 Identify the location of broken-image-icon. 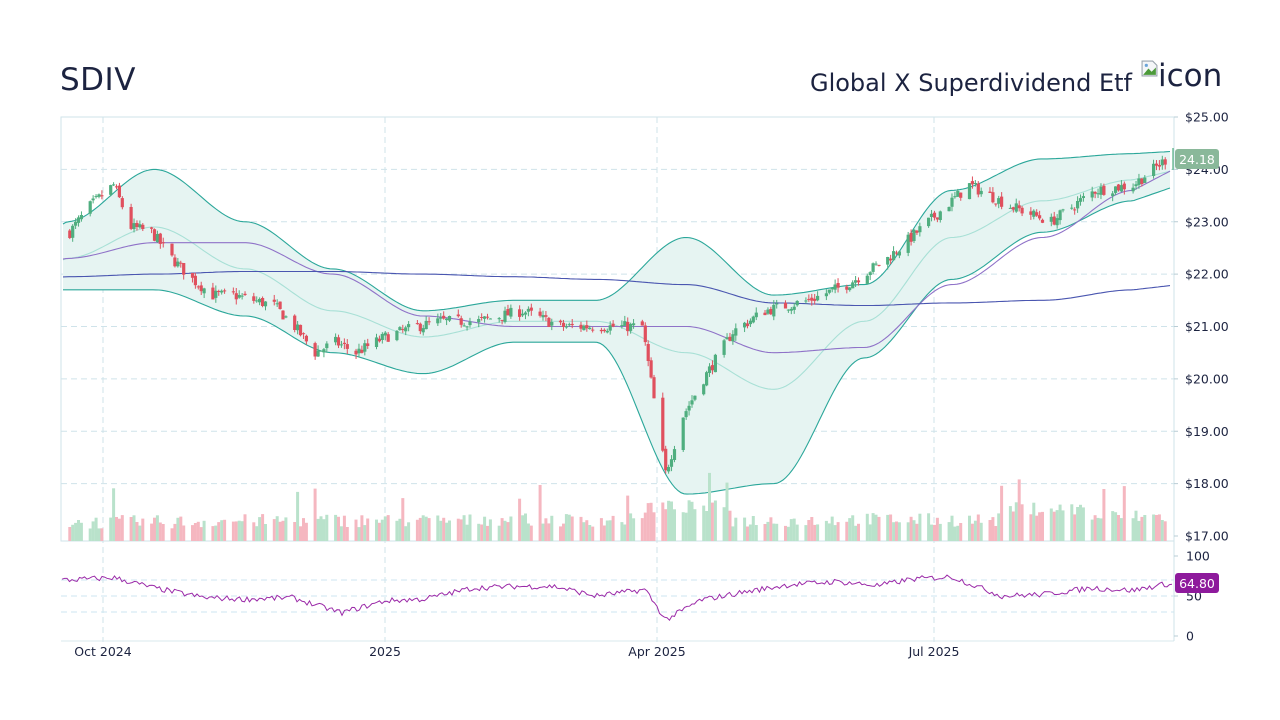
(1149, 68).